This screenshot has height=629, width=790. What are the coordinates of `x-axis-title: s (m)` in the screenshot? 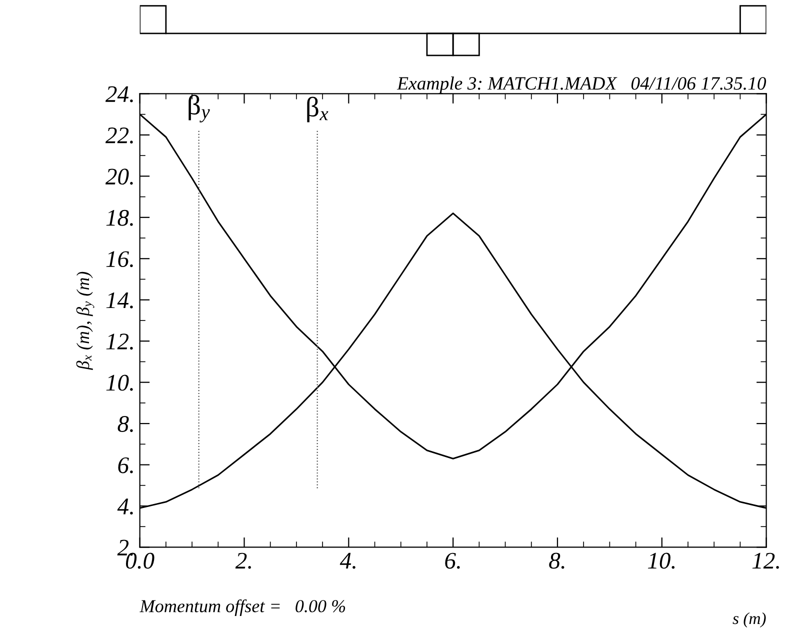 It's located at (749, 620).